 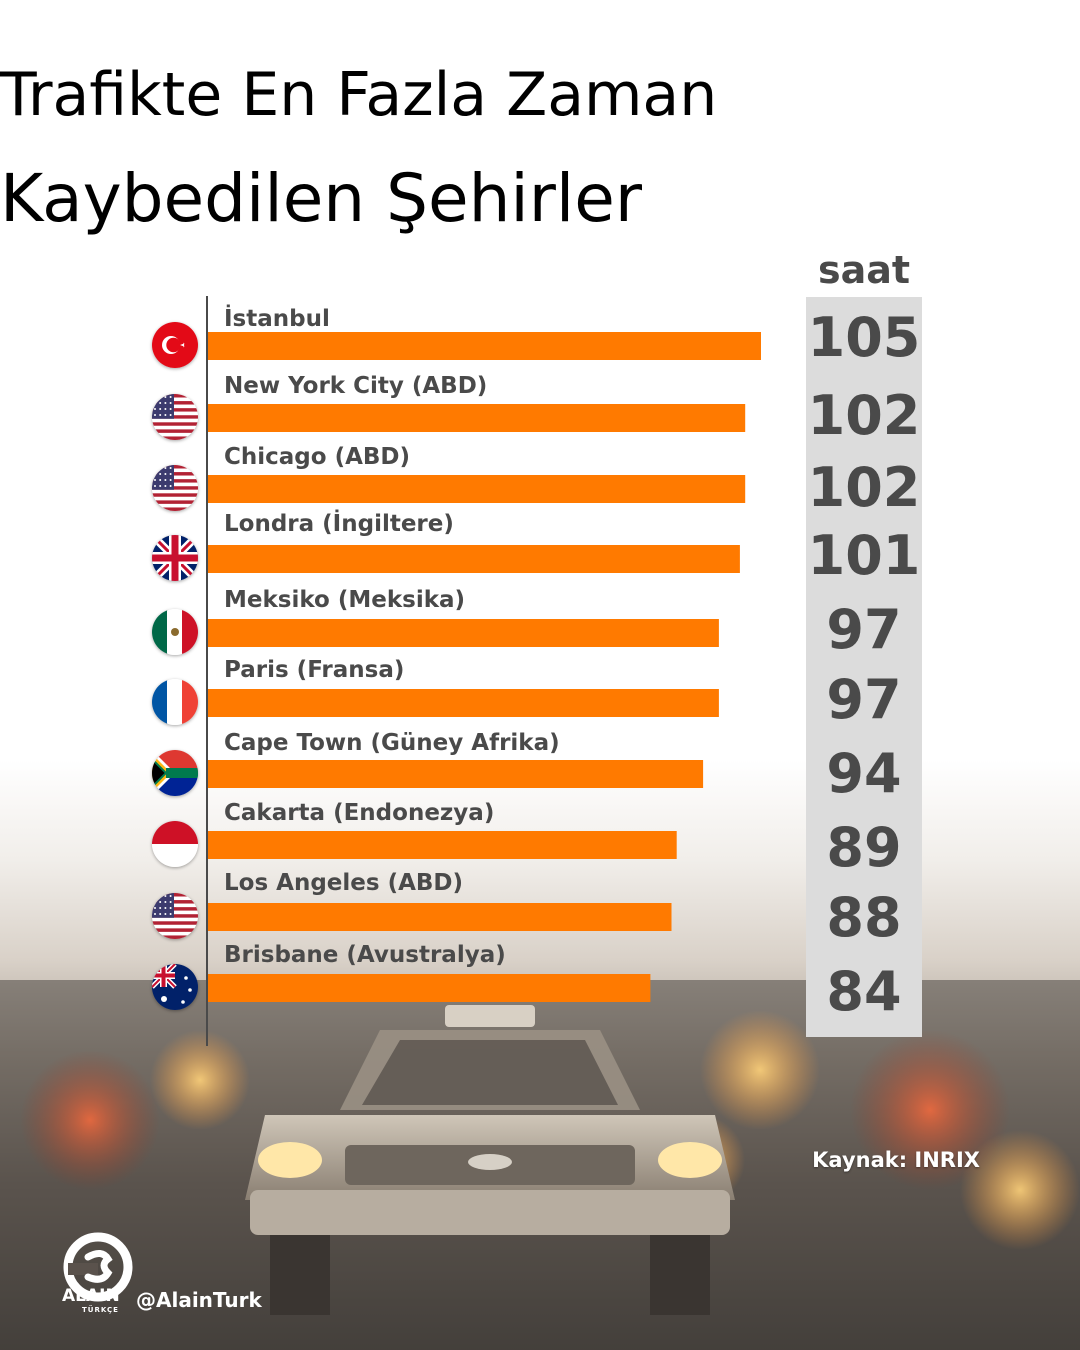 I want to click on category-label: Chicago (ABD), so click(x=317, y=457).